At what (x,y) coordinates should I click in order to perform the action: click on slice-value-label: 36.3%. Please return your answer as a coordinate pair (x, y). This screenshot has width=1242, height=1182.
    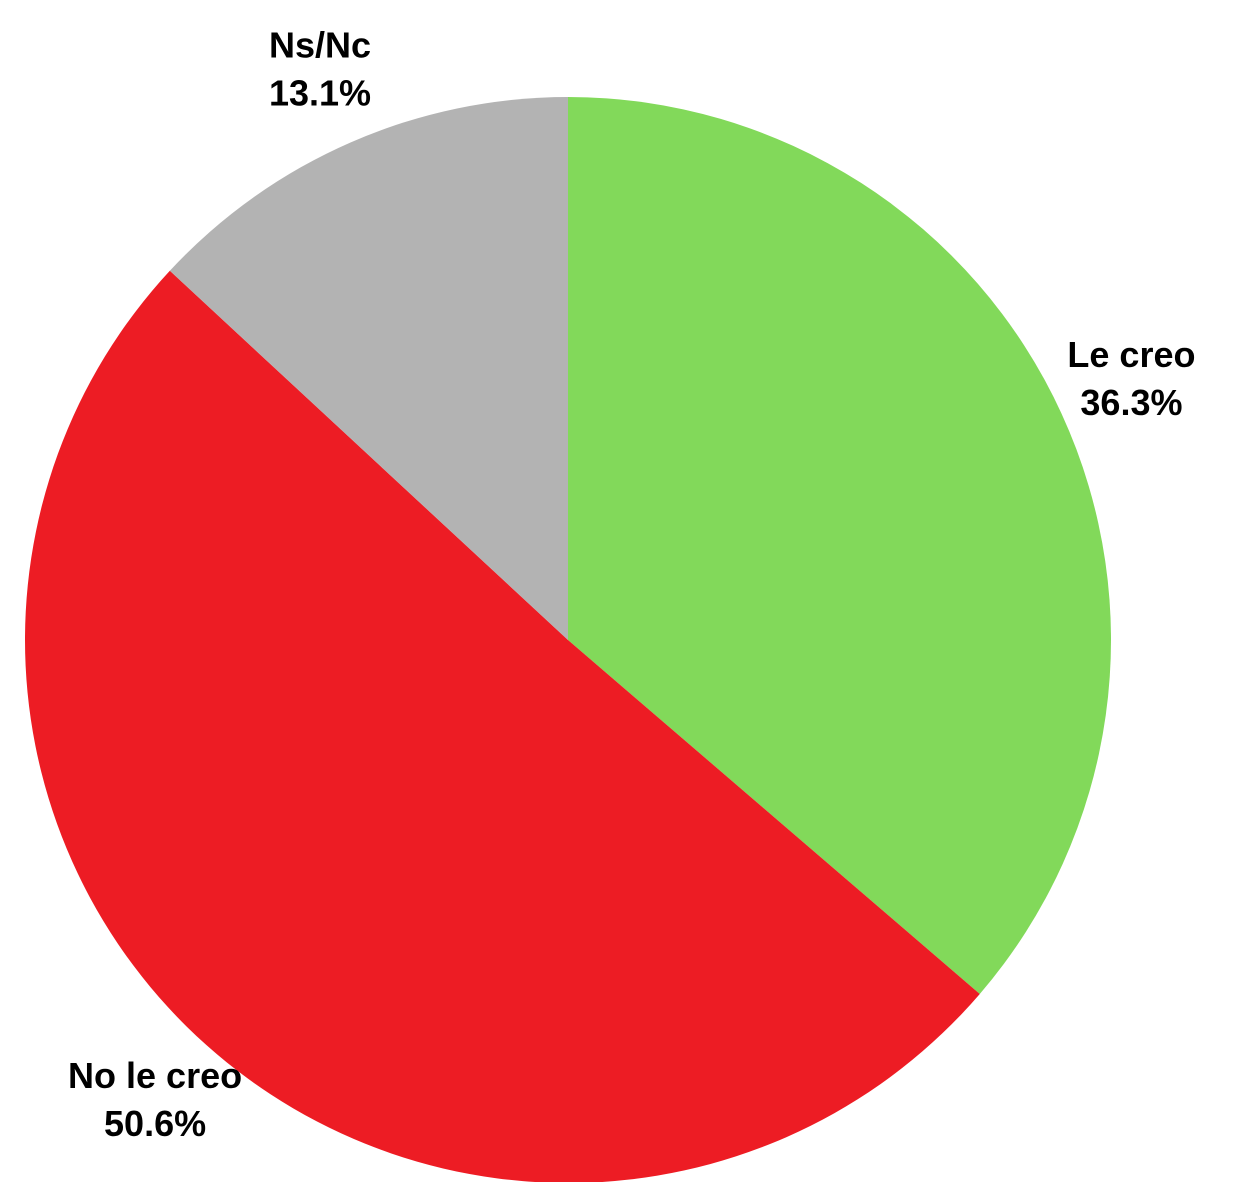
    Looking at the image, I should click on (1131, 402).